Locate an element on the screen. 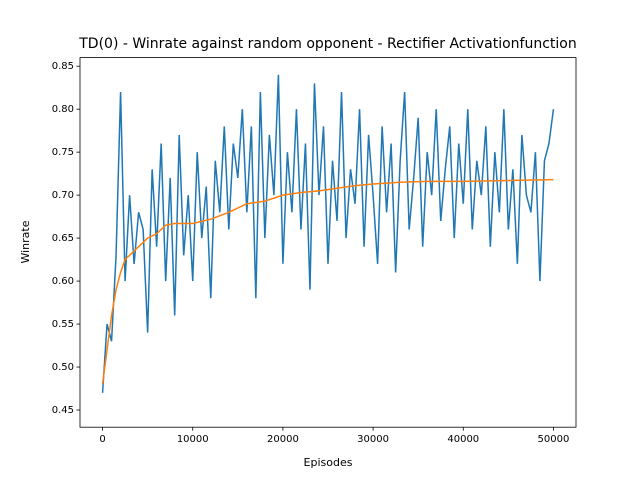 This screenshot has width=640, height=480. x-tick-label: 0 is located at coordinates (102, 439).